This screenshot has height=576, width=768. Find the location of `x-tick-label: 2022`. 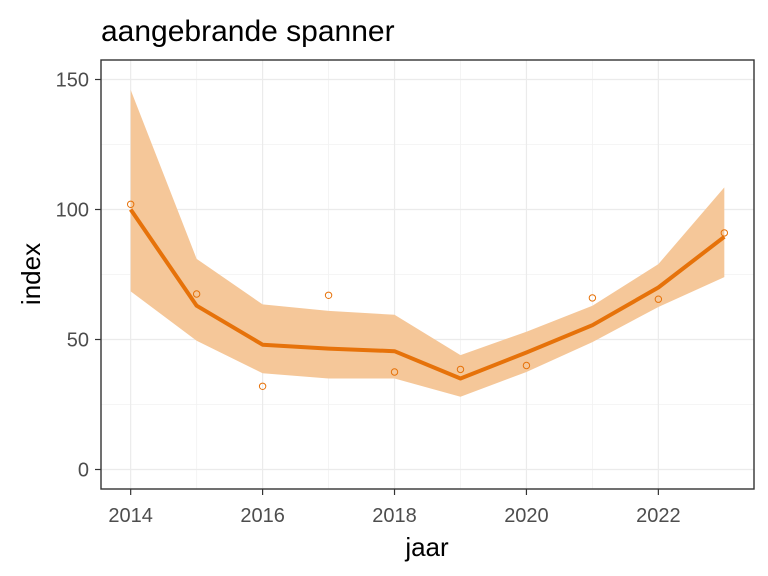

x-tick-label: 2022 is located at coordinates (658, 516).